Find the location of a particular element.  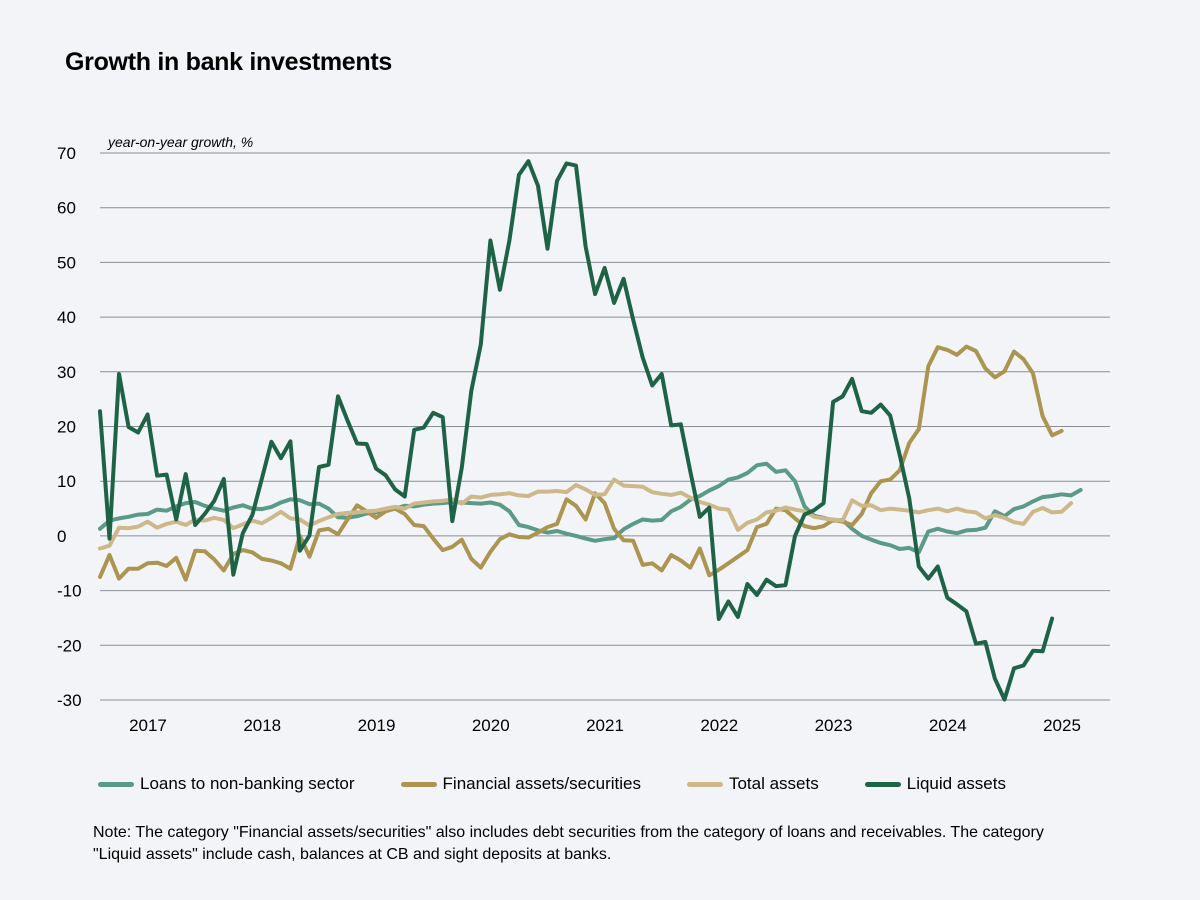

x-tick-label: 2022 is located at coordinates (719, 725).